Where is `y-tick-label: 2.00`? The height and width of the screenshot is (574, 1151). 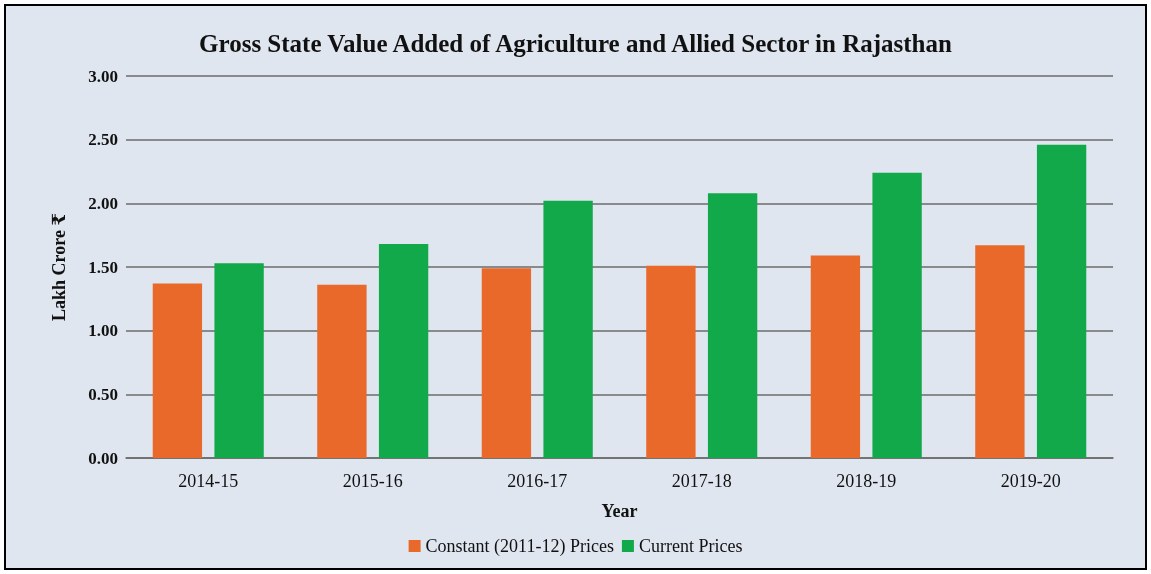
y-tick-label: 2.00 is located at coordinates (103, 203).